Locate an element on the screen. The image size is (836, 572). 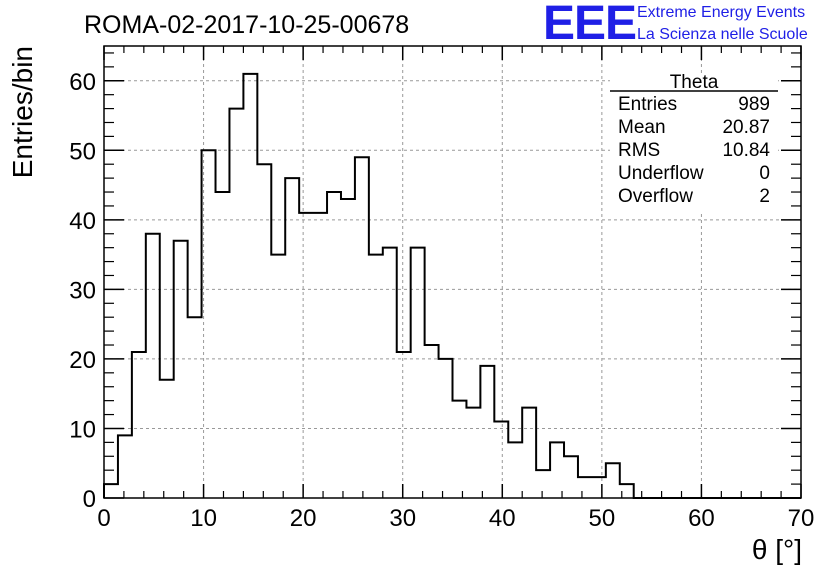
y-tick-label: 30 is located at coordinates (82, 290).